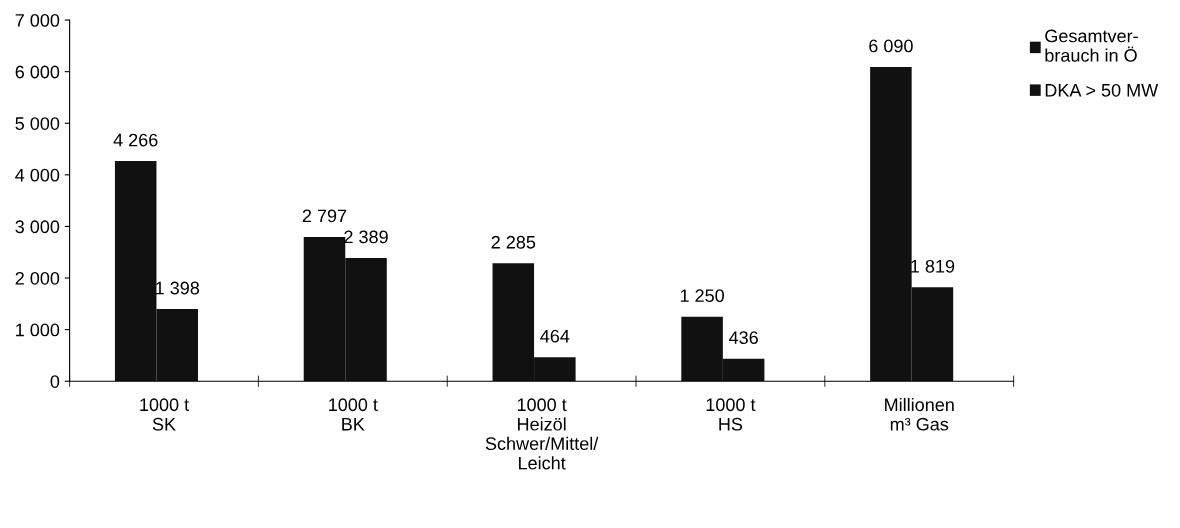 This screenshot has height=528, width=1180. I want to click on legend-label: DKA > 50 MW, so click(1102, 90).